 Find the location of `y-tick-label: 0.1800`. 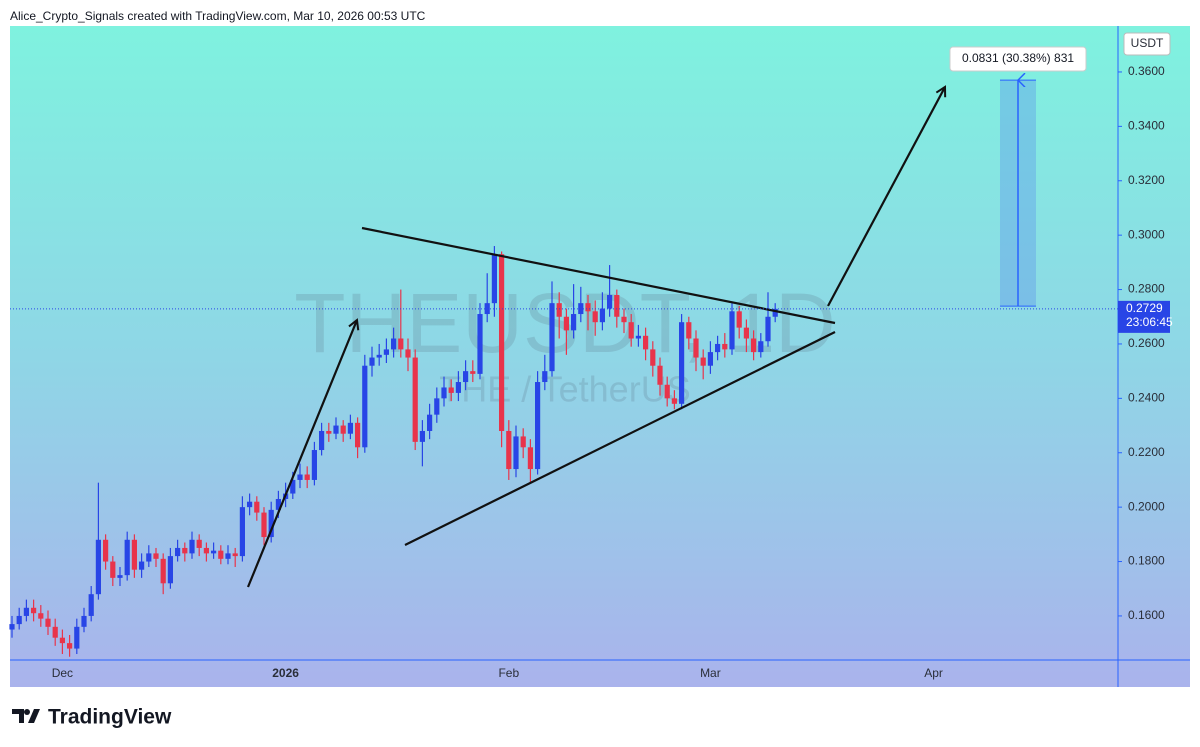

y-tick-label: 0.1800 is located at coordinates (1146, 561).